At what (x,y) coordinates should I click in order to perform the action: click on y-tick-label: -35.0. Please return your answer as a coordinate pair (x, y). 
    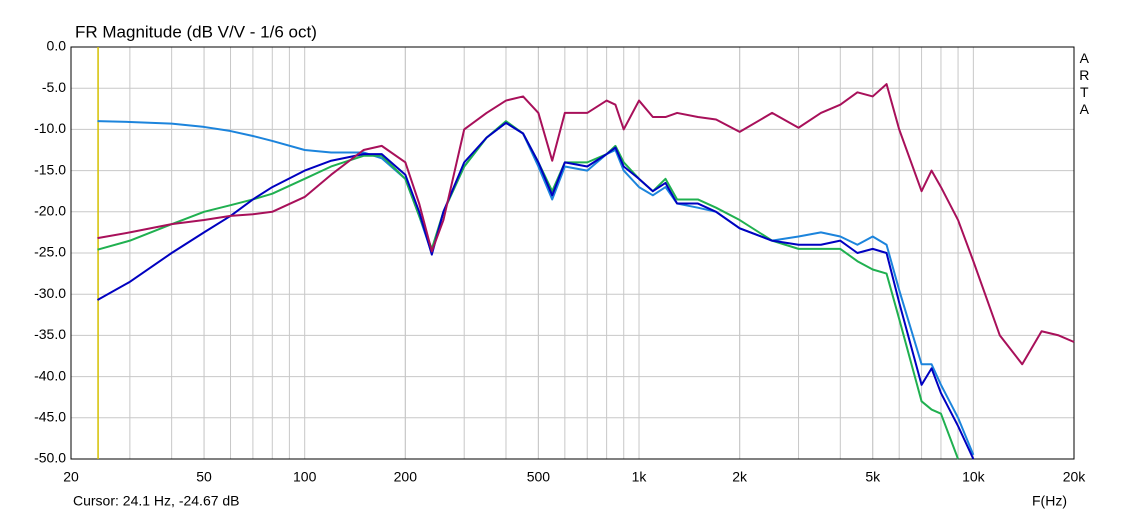
    Looking at the image, I should click on (50, 334).